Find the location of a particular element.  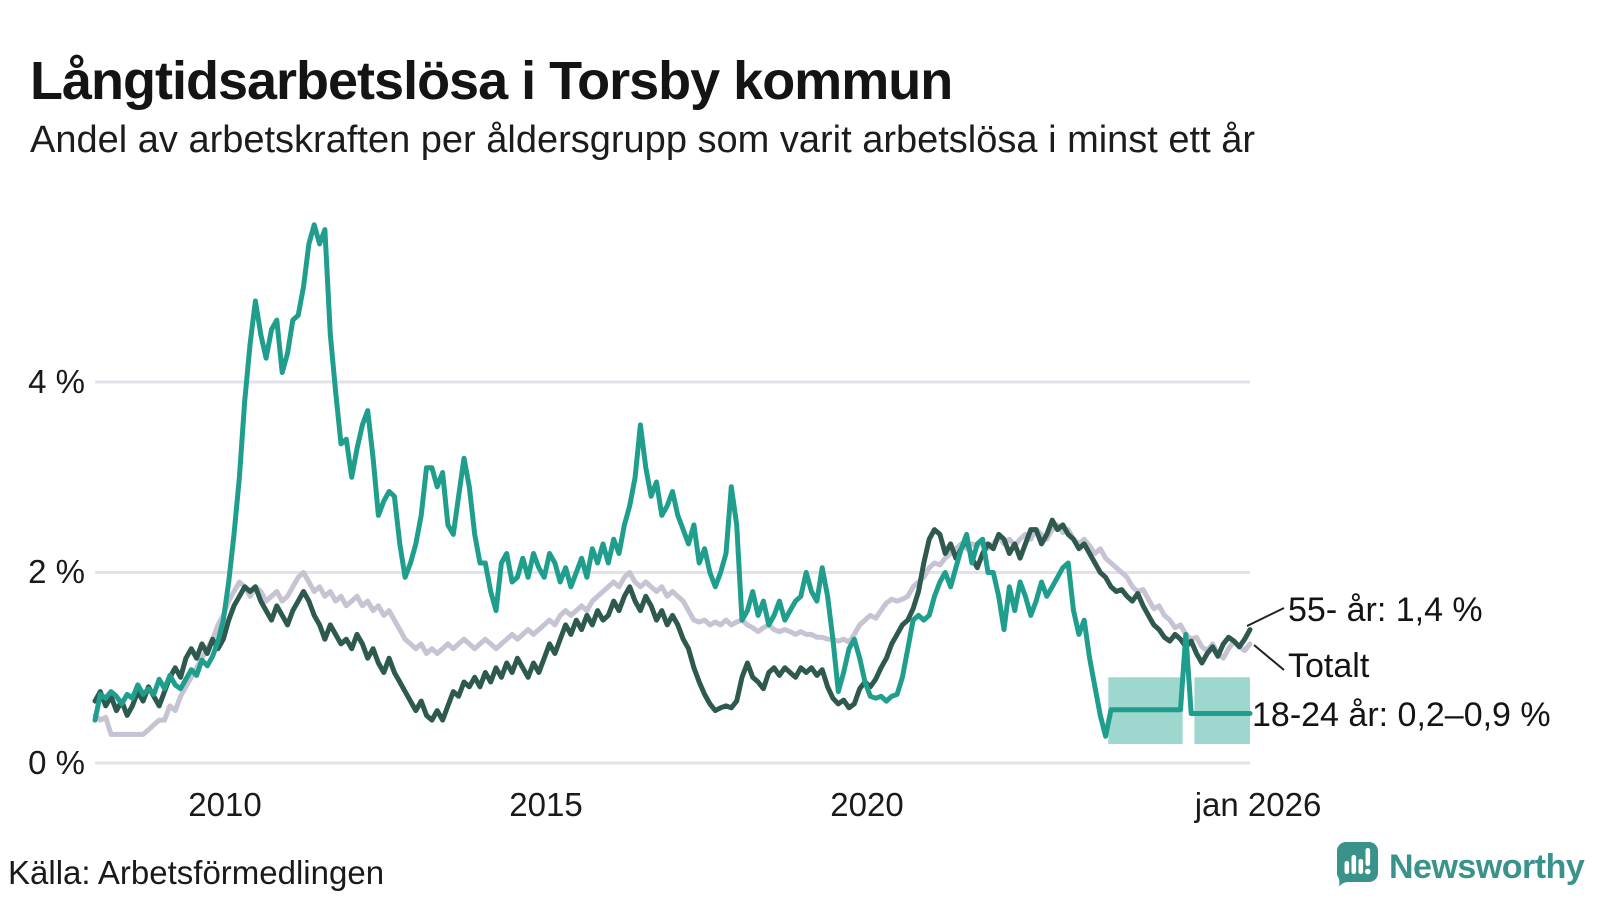

newsworthy-wordmark: Newsworthy is located at coordinates (1487, 866).